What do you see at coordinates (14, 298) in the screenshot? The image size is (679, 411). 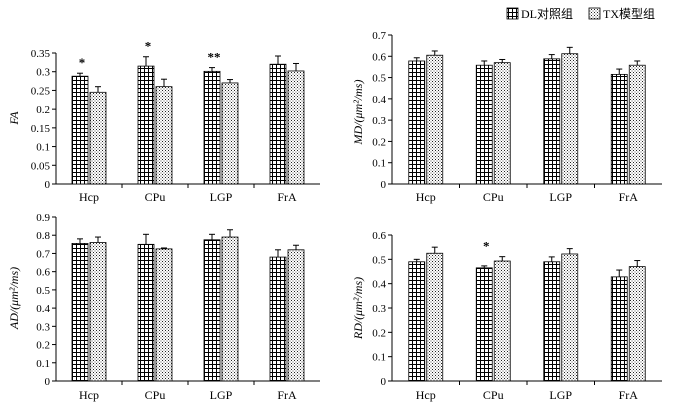 I see `y-axis-label: AD/(μm²/ms)` at bounding box center [14, 298].